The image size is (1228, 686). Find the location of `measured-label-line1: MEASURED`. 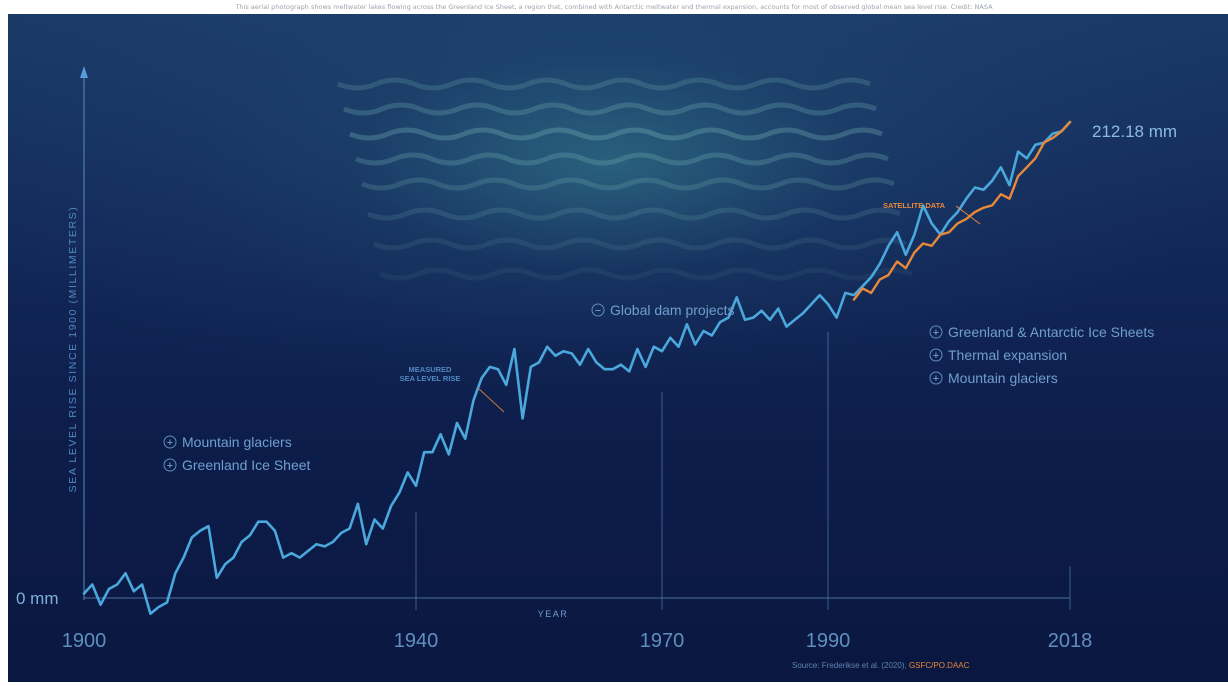

measured-label-line1: MEASURED is located at coordinates (431, 369).